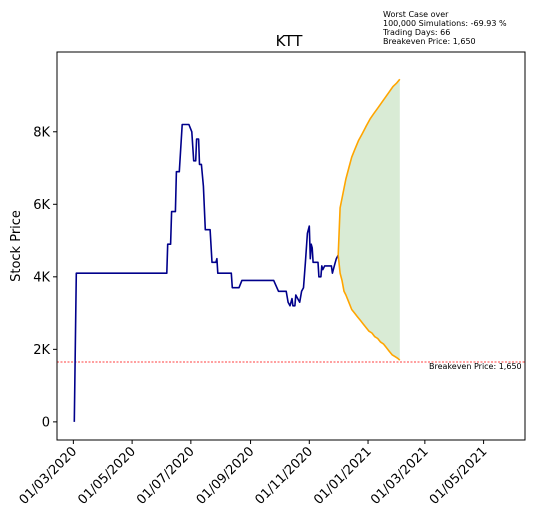  Describe the element at coordinates (226, 476) in the screenshot. I see `x-tick-label: 01/09/2020` at that location.